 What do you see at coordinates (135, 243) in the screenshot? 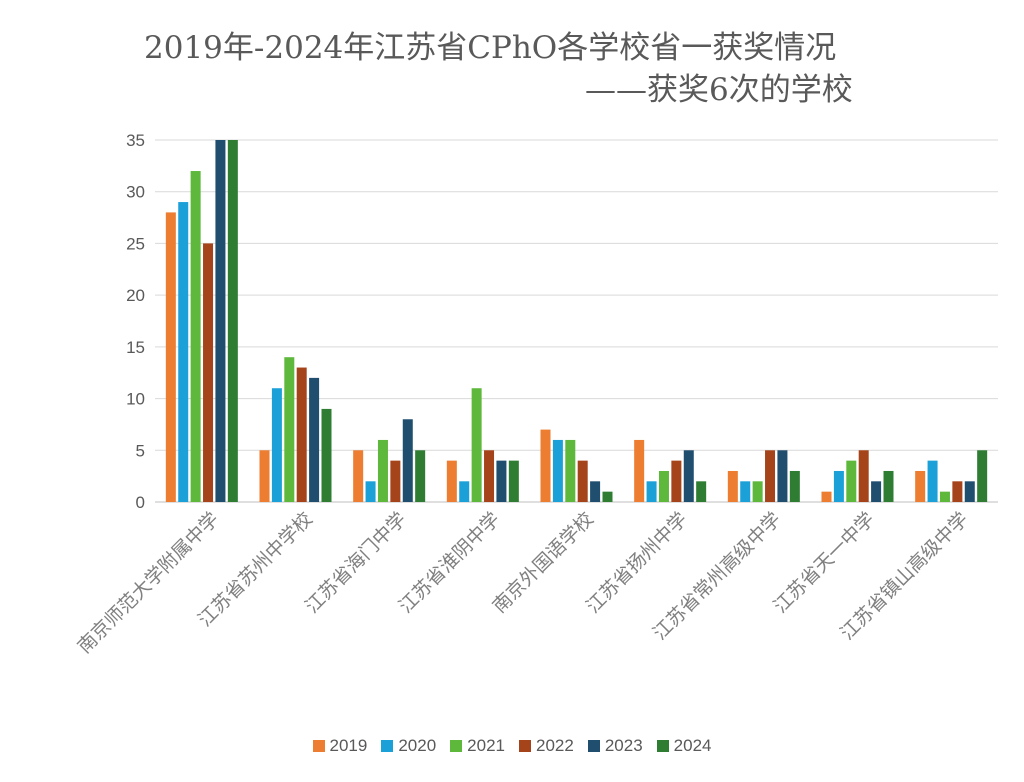
I see `y-tick-label: 25` at bounding box center [135, 243].